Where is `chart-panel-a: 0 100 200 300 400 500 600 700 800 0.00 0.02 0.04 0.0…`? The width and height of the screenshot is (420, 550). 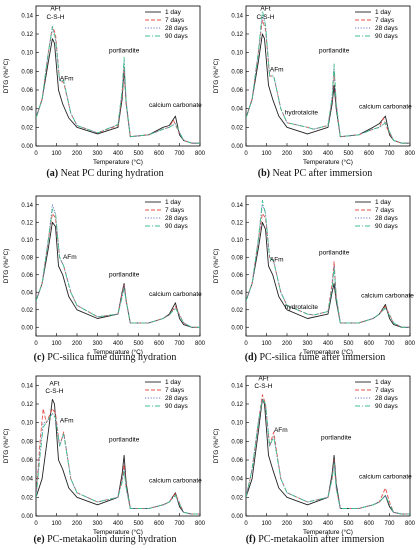 chart-panel-a: 0 100 200 300 400 500 600 700 800 0.00 0.02 0.04 0.0… is located at coordinates (104, 85).